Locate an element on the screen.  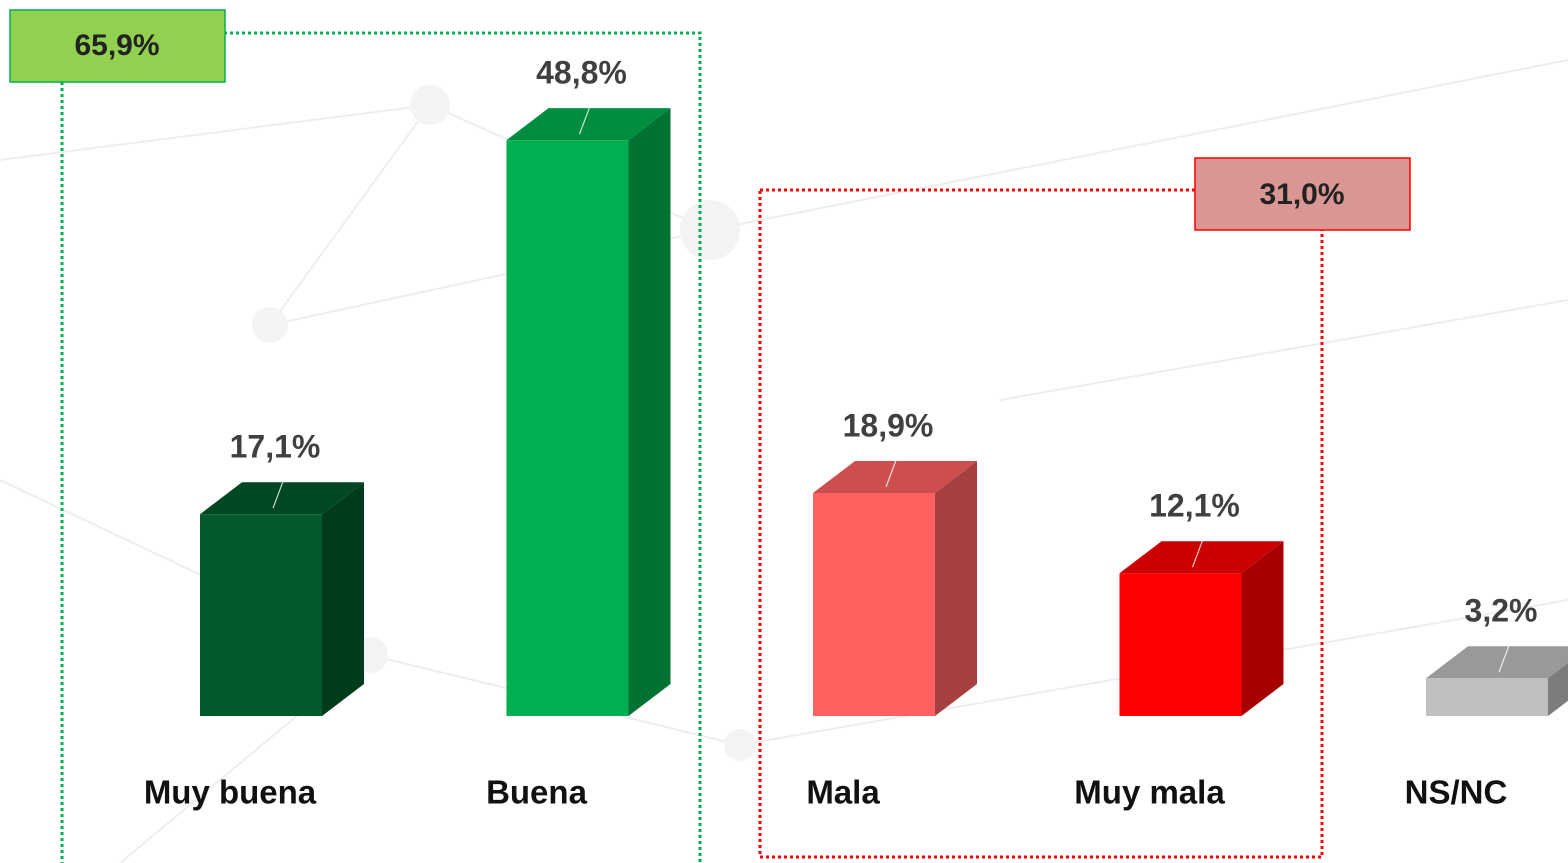
category-label: Muy buena is located at coordinates (230, 792).